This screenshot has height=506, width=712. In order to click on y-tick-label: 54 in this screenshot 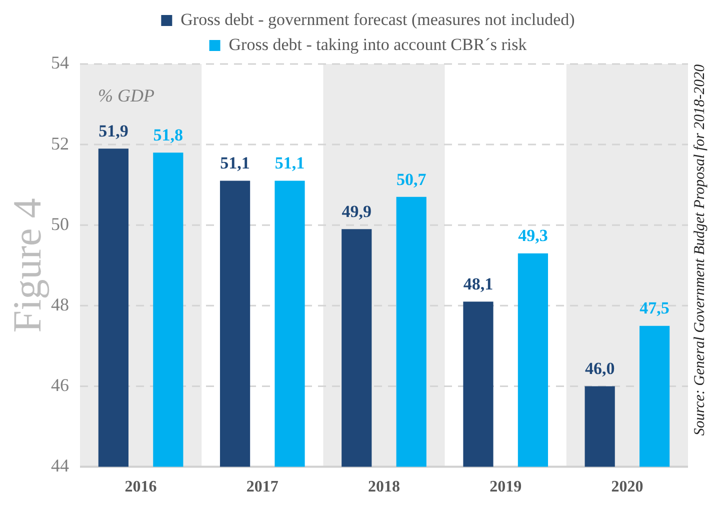, I will do `click(60, 62)`.